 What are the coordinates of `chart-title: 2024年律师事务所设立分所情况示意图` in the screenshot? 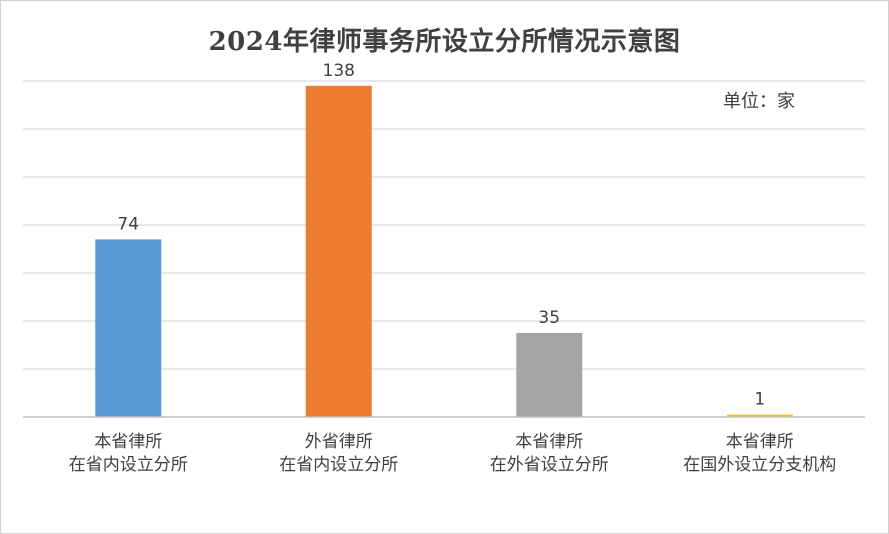 It's located at (444, 42).